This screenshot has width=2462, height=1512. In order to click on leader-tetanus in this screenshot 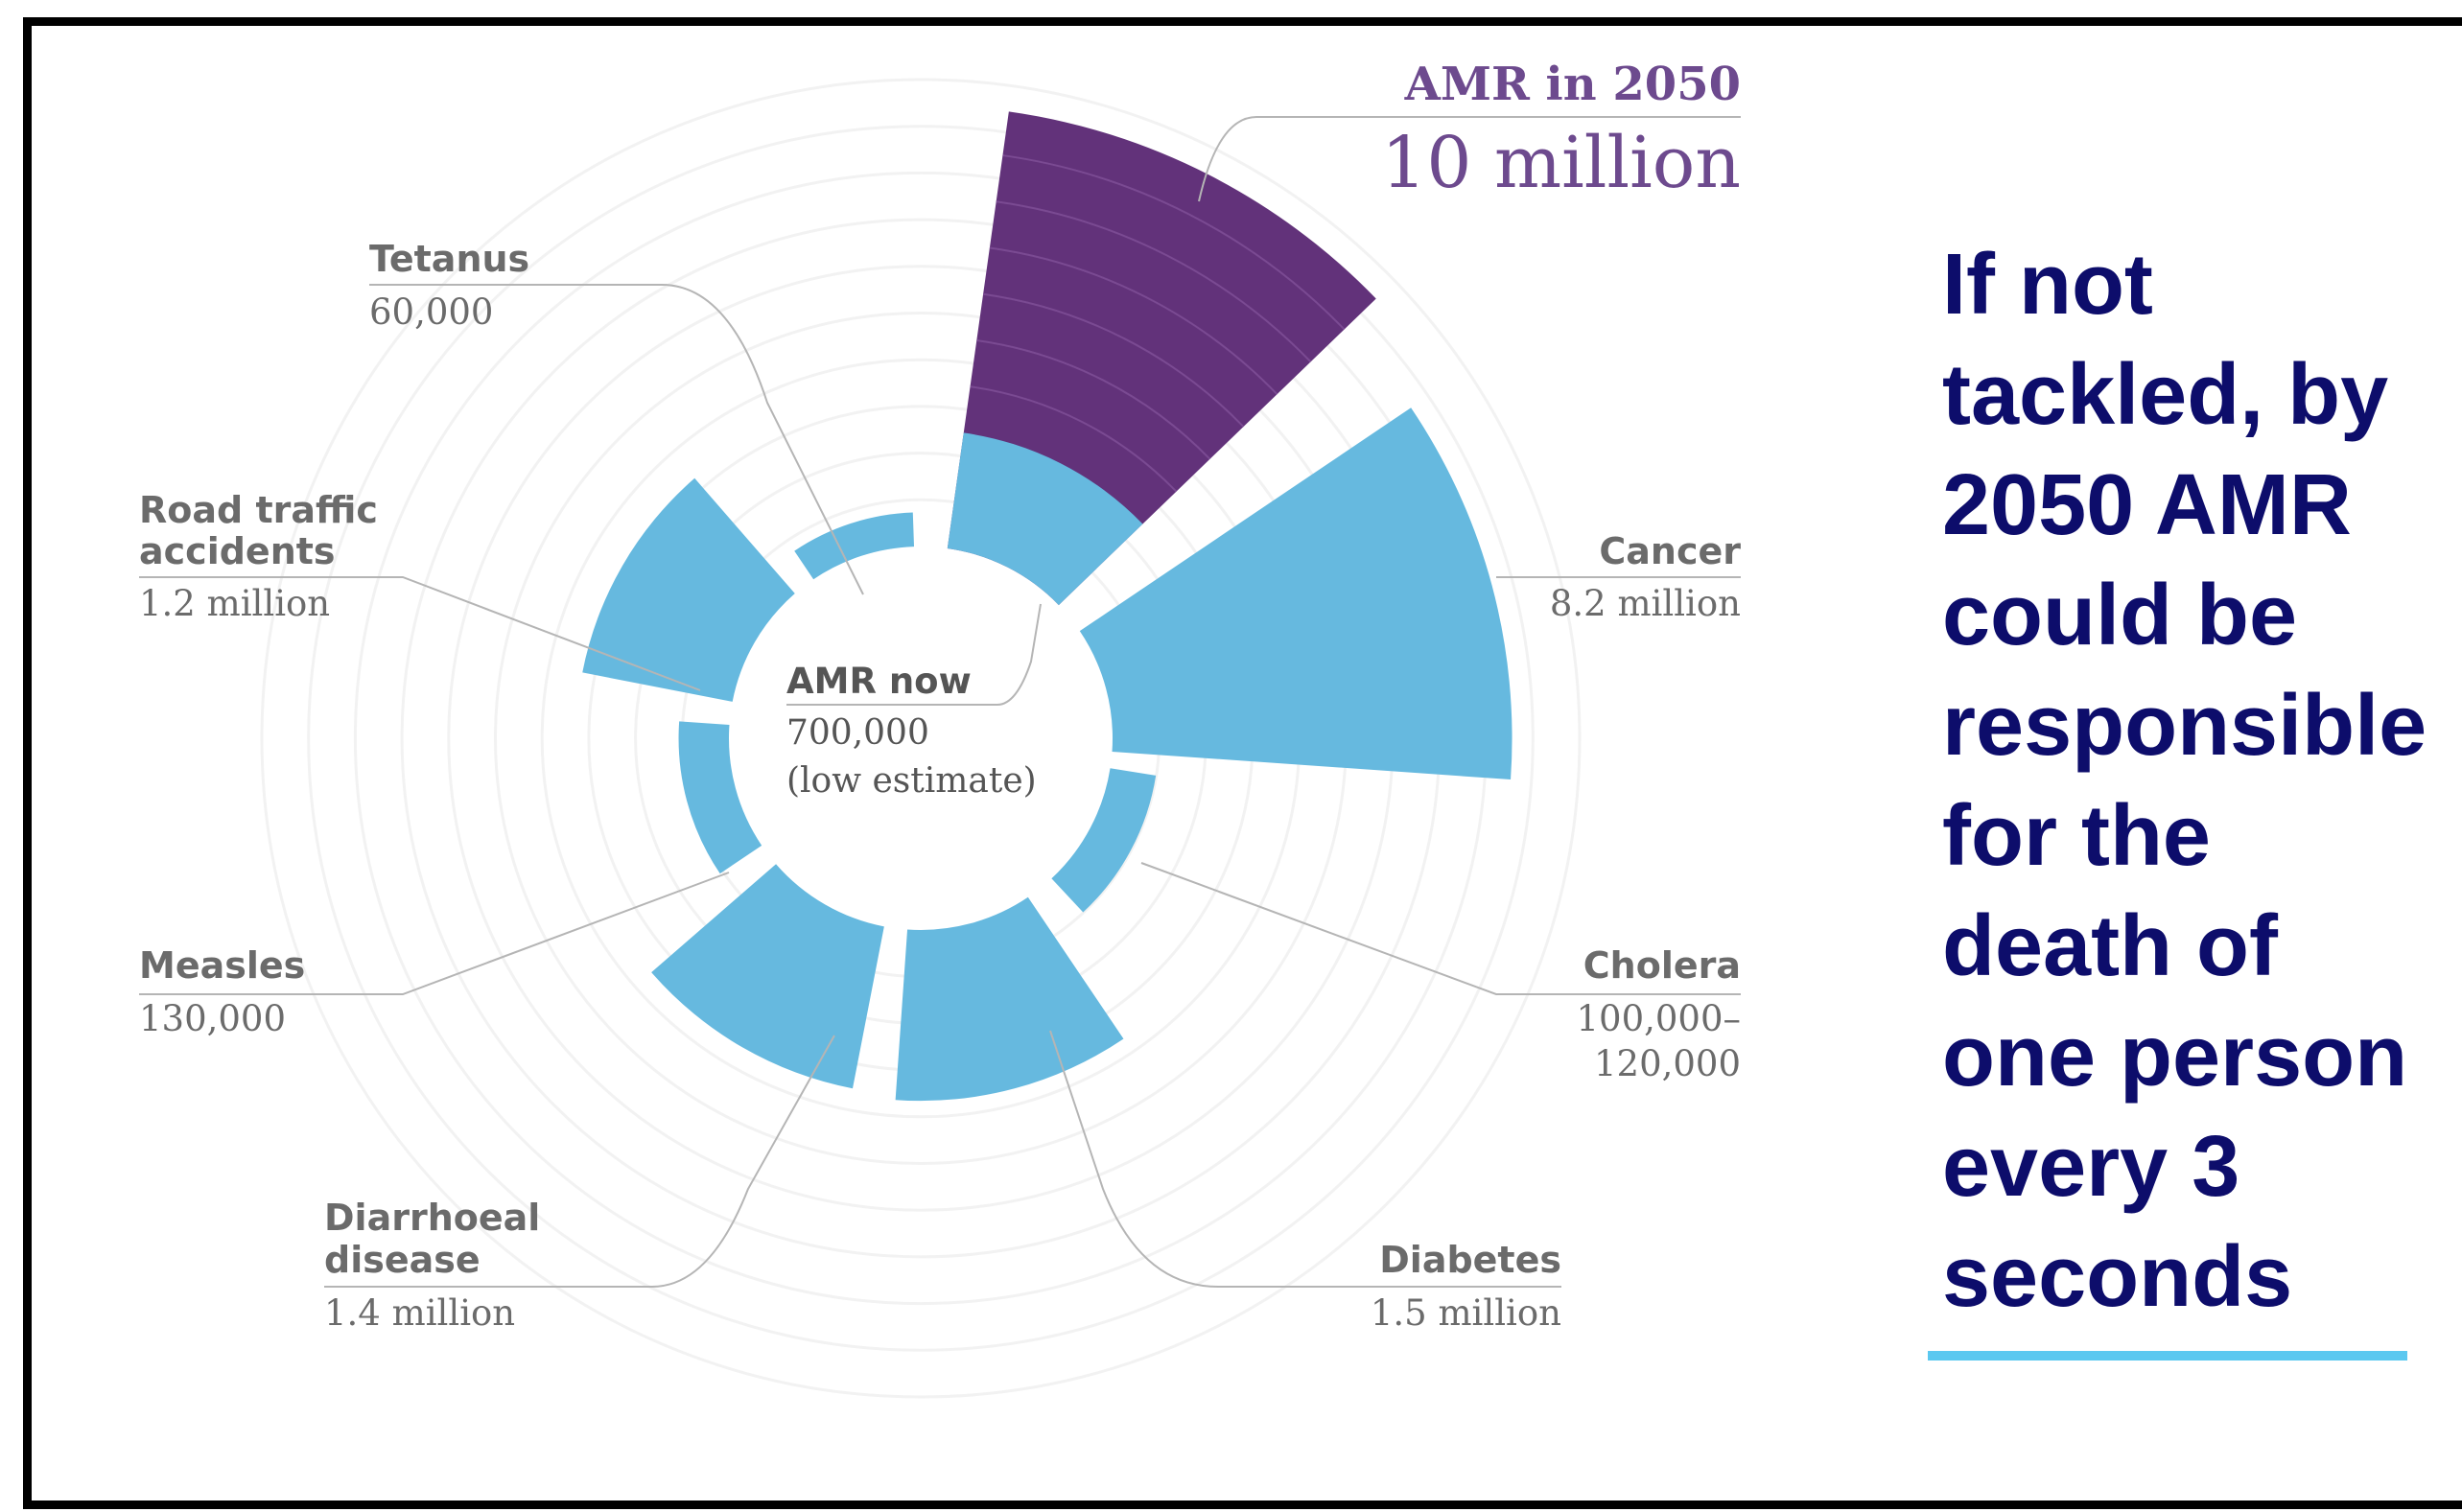, I will do `click(616, 439)`.